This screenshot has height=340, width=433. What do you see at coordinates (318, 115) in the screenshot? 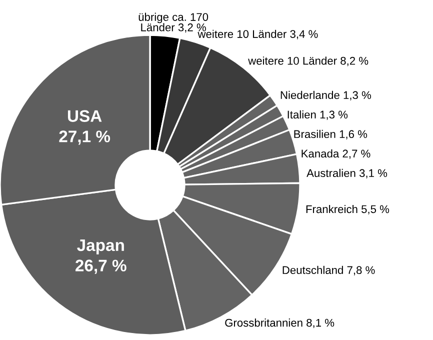
I see `slice-label: Italien 1,3 %` at bounding box center [318, 115].